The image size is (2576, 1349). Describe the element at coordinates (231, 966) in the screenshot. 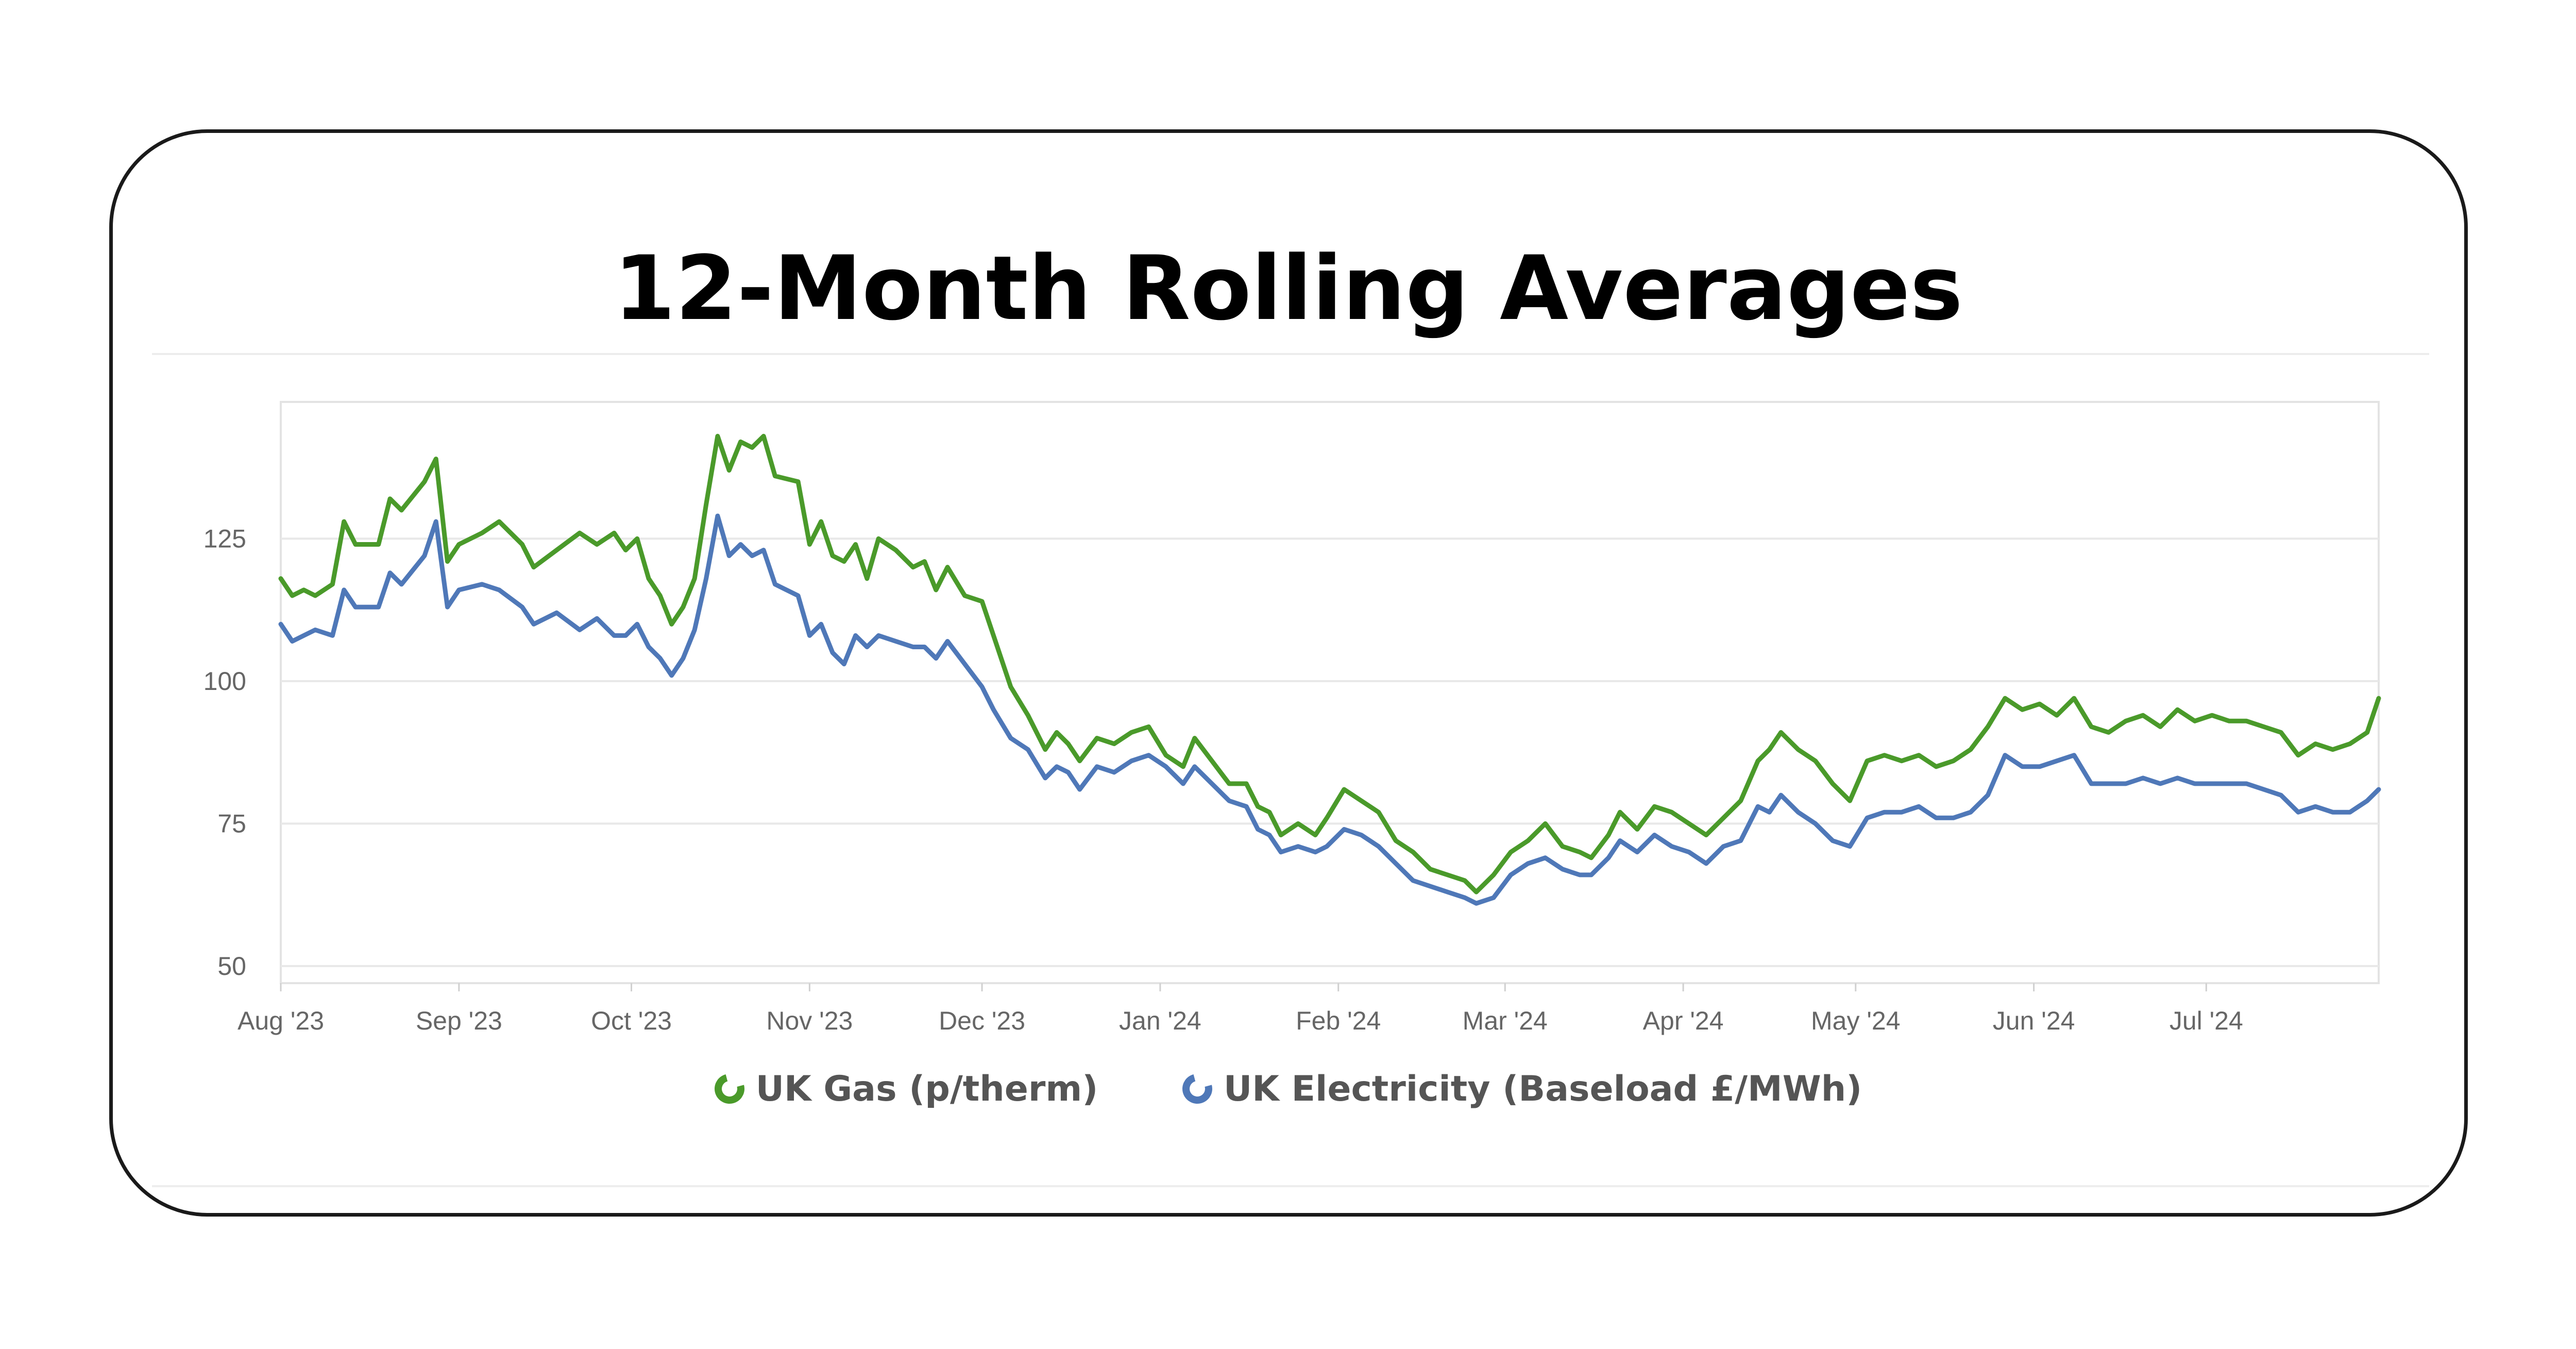

I see `y-tick-label: 50` at that location.